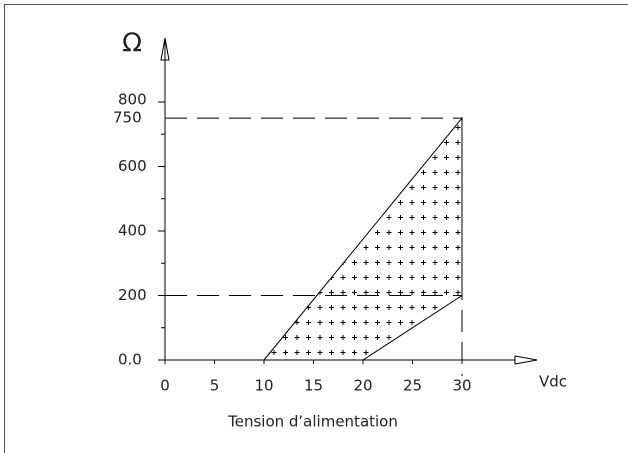 Image resolution: width=628 pixels, height=453 pixels. I want to click on y-tick-label: 600, so click(132, 166).